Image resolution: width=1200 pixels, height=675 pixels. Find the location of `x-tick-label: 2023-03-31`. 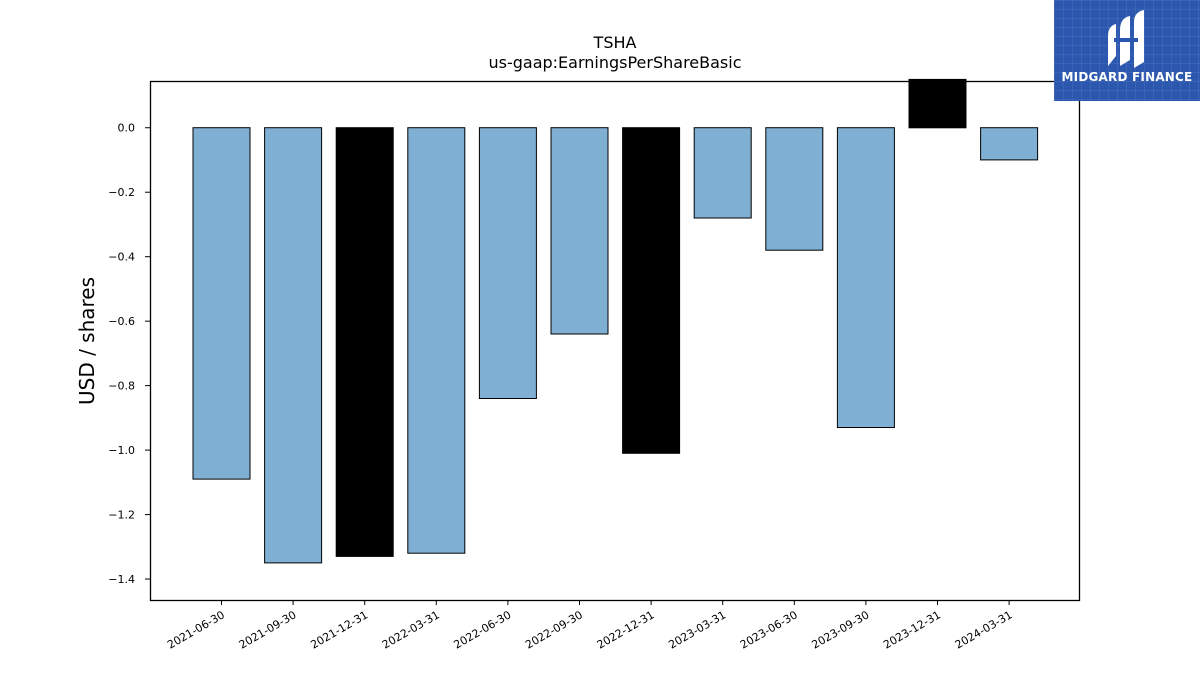

x-tick-label: 2023-03-31 is located at coordinates (697, 629).